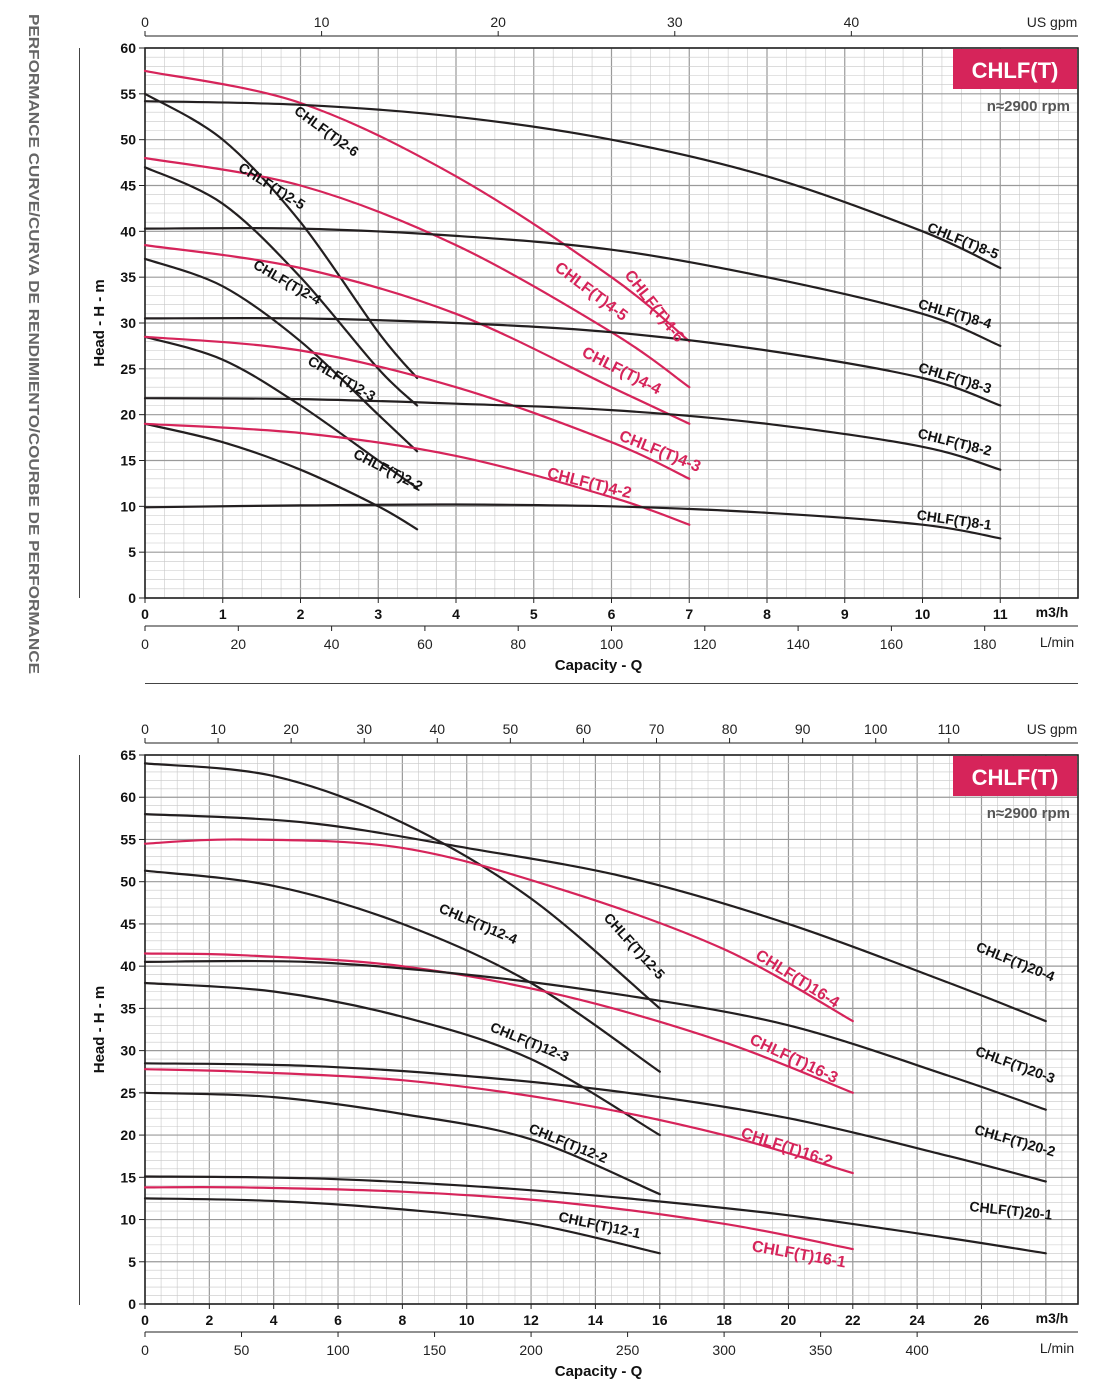  What do you see at coordinates (689, 614) in the screenshot?
I see `x-tick-label: 7` at bounding box center [689, 614].